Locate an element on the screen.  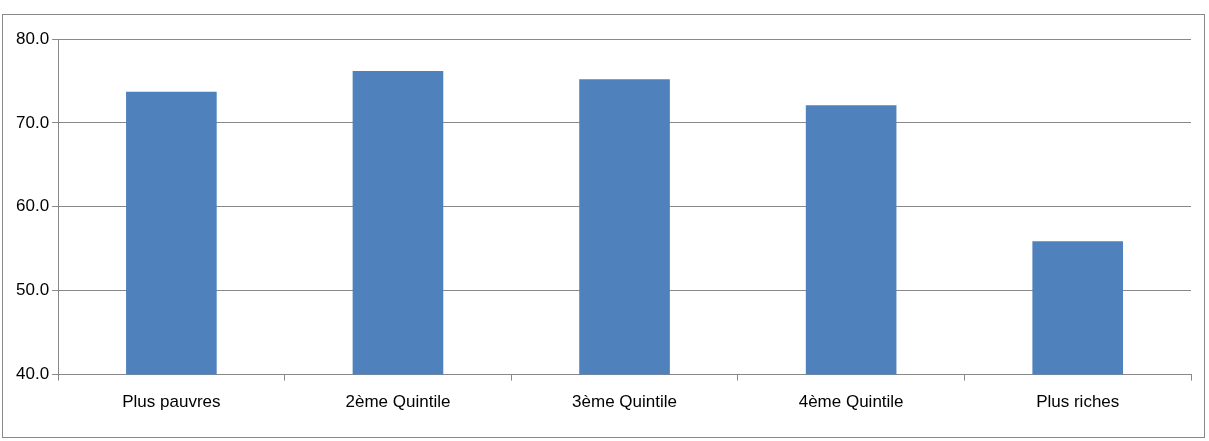
y-tick-label: 80.0 is located at coordinates (32, 38).